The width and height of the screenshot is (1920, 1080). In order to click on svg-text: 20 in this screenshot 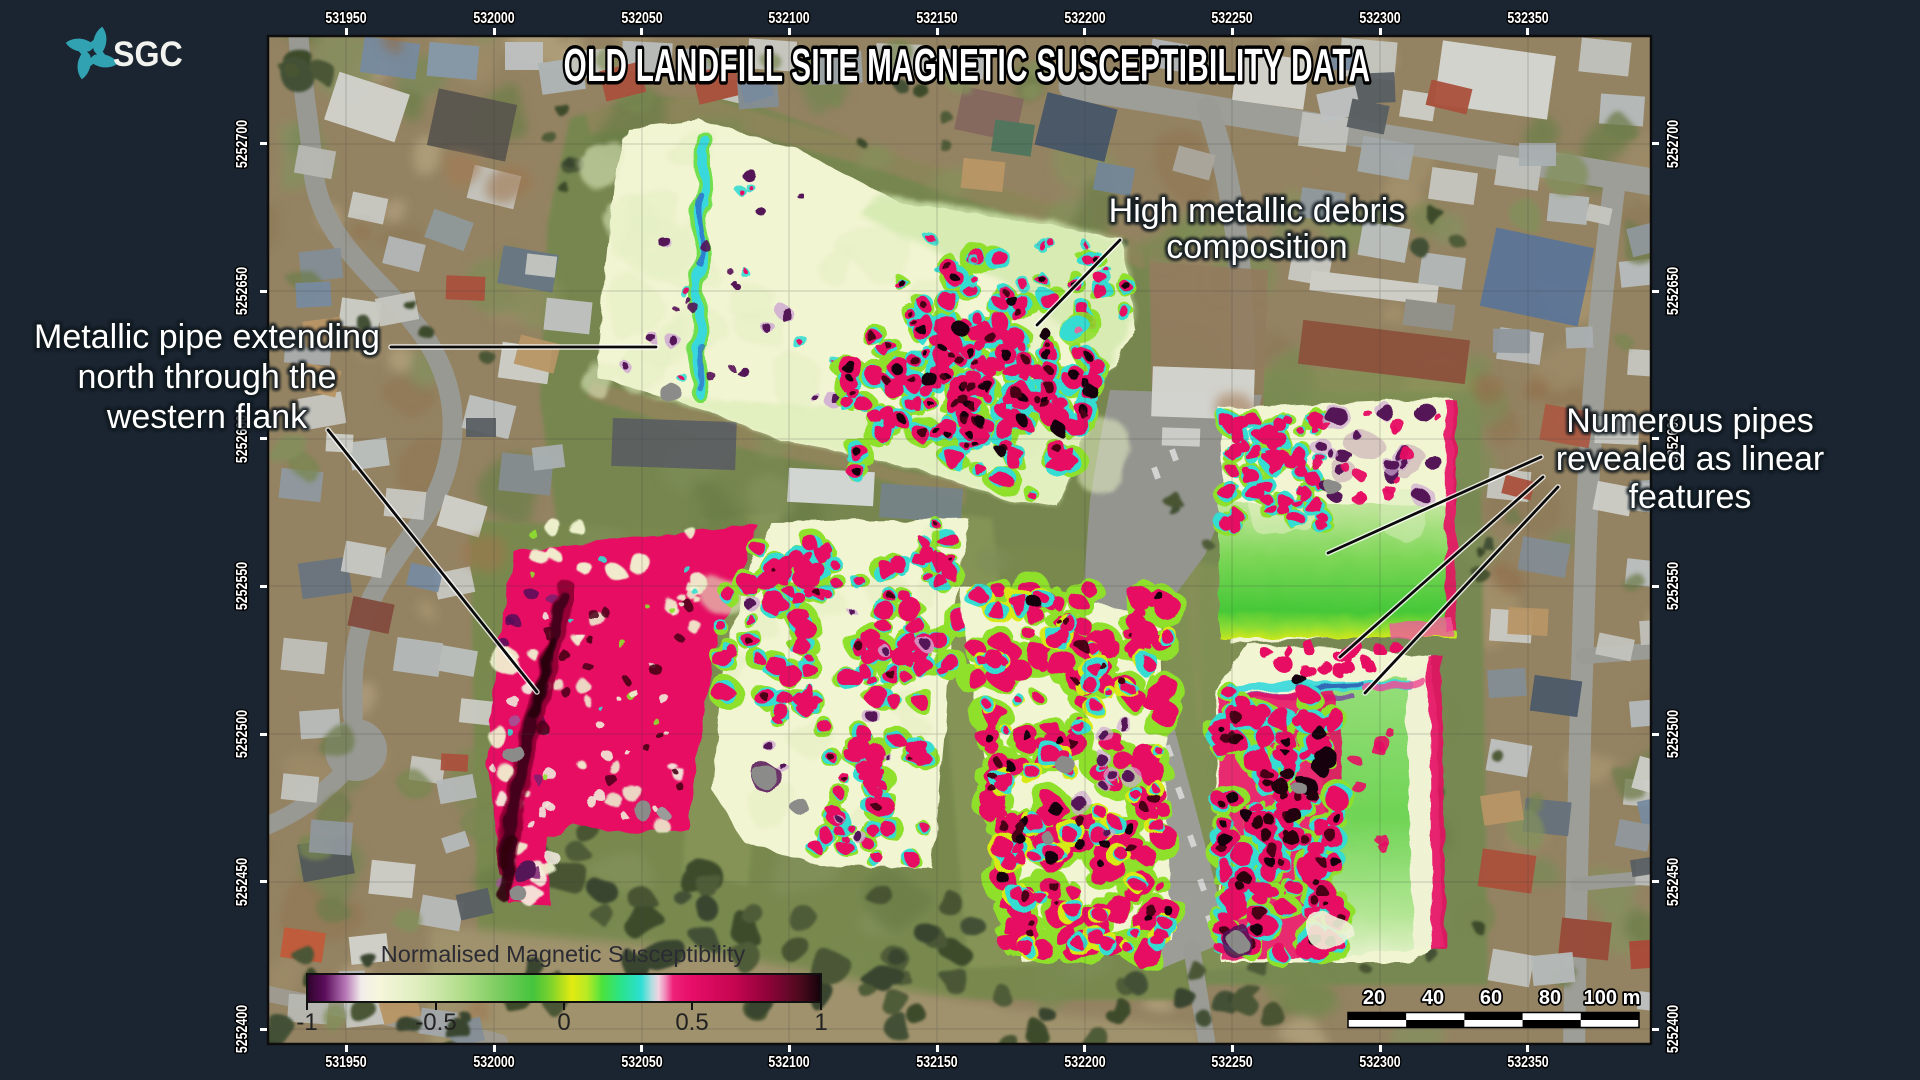, I will do `click(1374, 998)`.